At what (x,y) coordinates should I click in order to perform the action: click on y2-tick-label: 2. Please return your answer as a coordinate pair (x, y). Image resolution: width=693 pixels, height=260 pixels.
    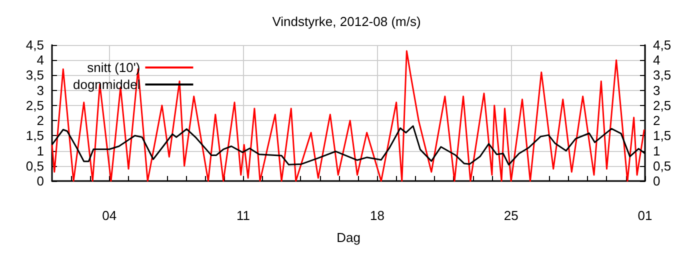
    Looking at the image, I should click on (656, 120).